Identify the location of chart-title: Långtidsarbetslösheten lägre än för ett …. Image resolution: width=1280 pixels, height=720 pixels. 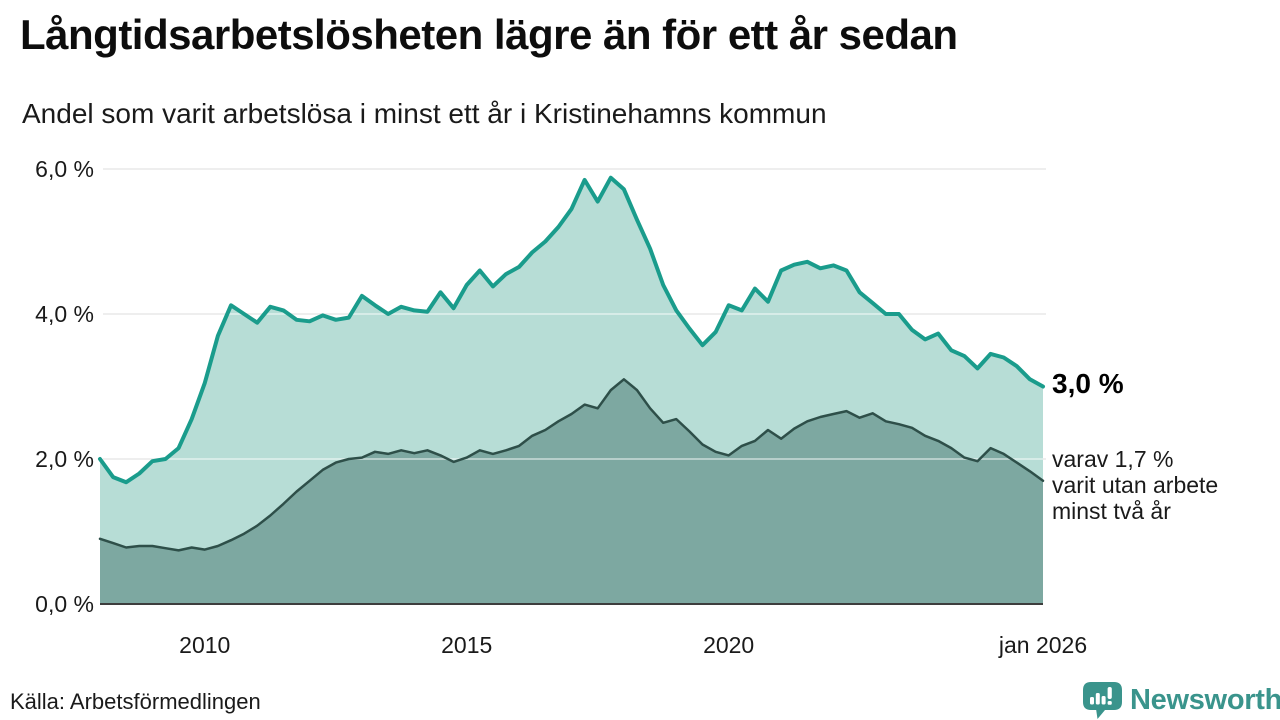
(489, 34).